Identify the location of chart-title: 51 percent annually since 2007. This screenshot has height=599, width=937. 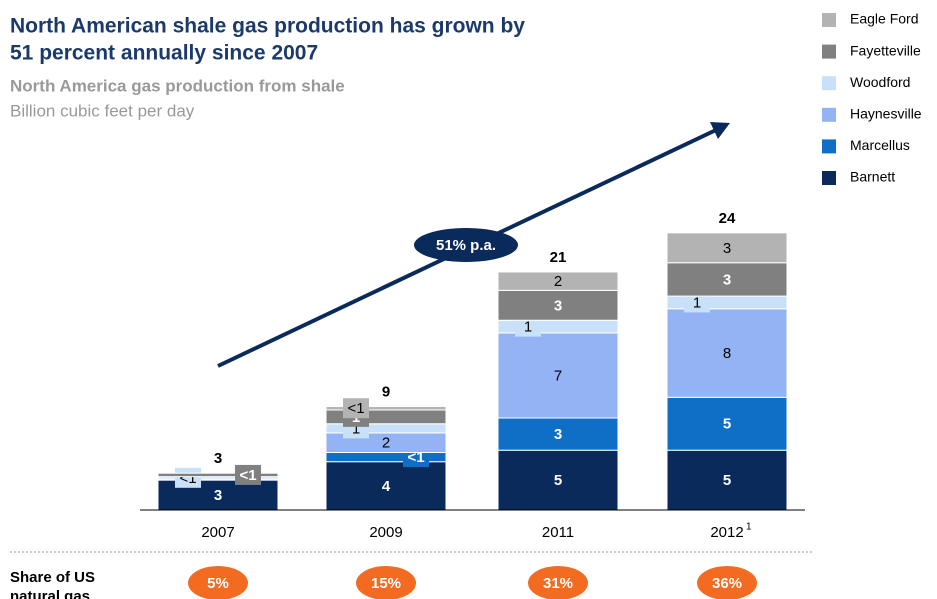
(164, 53).